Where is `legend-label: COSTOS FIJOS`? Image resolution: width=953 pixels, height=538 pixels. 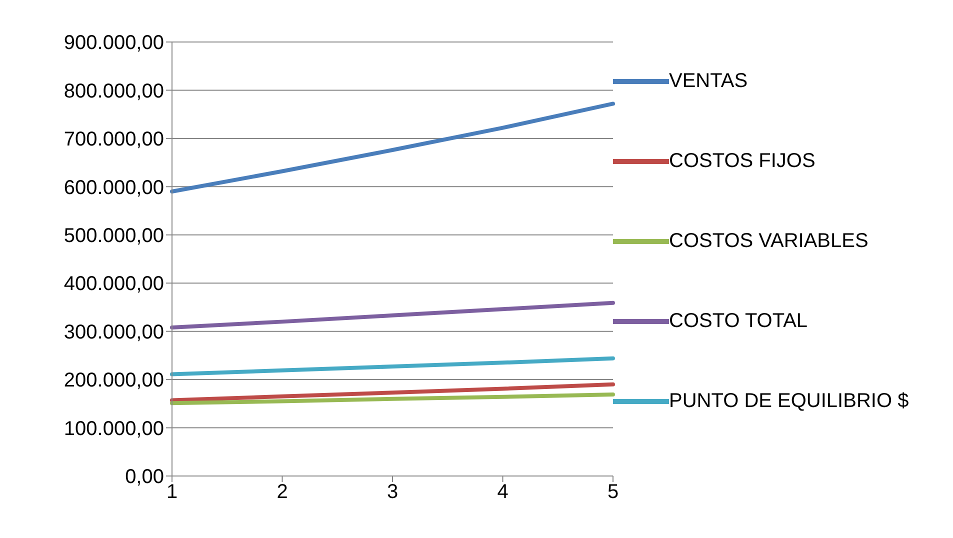
legend-label: COSTOS FIJOS is located at coordinates (742, 161).